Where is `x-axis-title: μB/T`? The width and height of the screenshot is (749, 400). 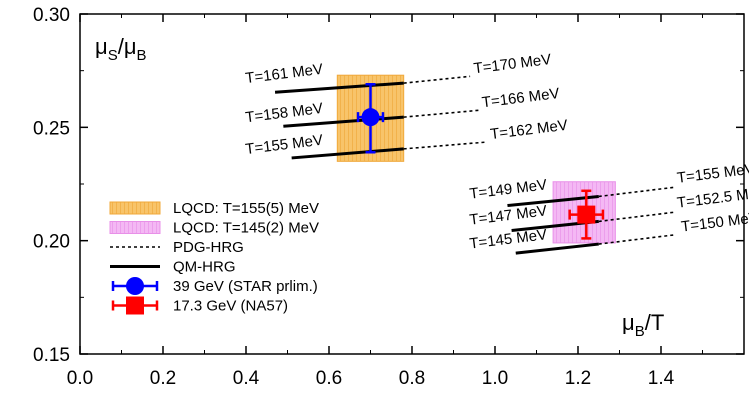 x-axis-title: μB/T is located at coordinates (643, 325).